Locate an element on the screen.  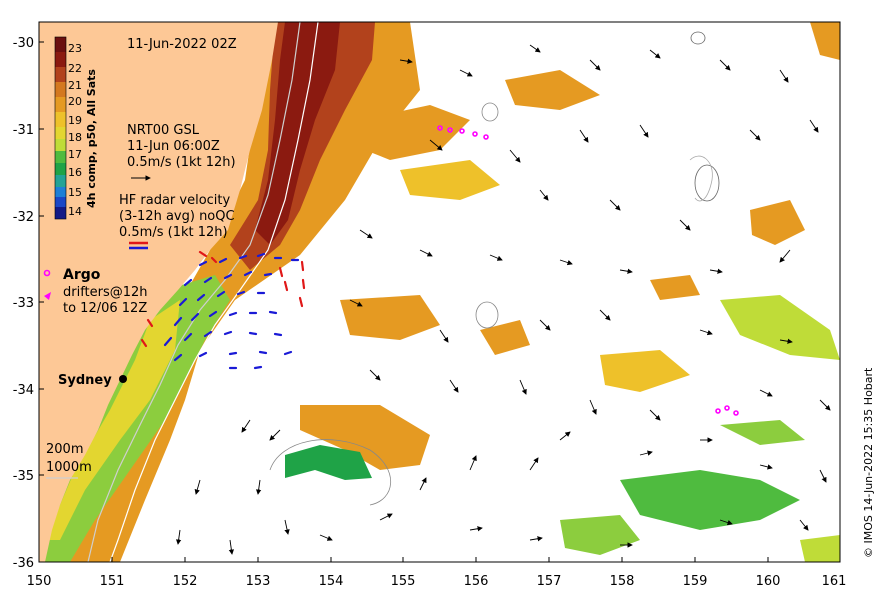
colorbar-tick-label: 15 is located at coordinates (75, 192).